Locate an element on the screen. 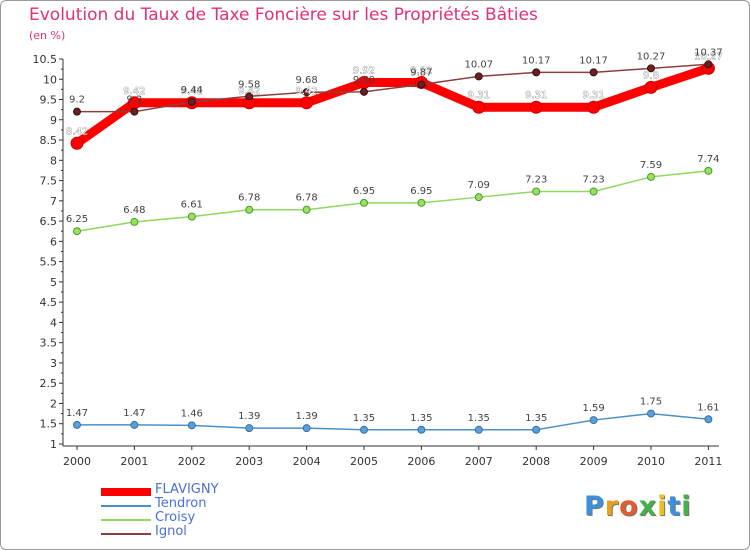 The width and height of the screenshot is (750, 550). data-label-ignol: 10.17 is located at coordinates (536, 60).